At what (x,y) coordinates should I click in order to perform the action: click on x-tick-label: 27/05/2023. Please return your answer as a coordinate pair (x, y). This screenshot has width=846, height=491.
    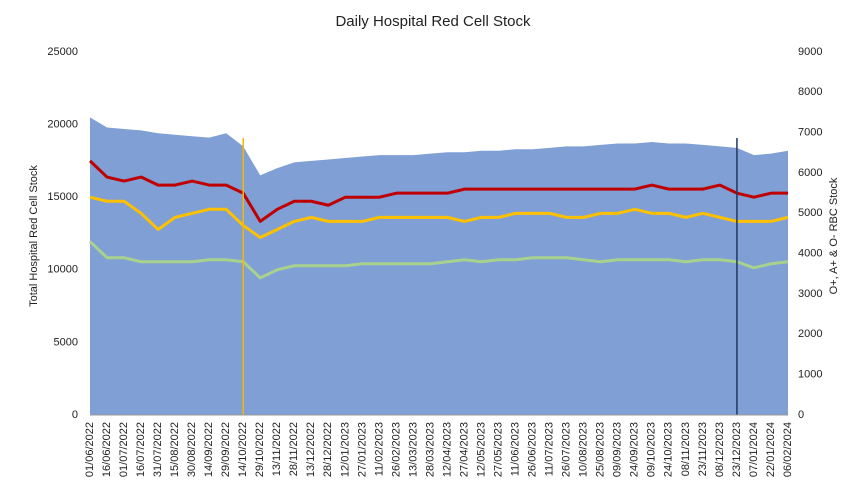
    Looking at the image, I should click on (498, 449).